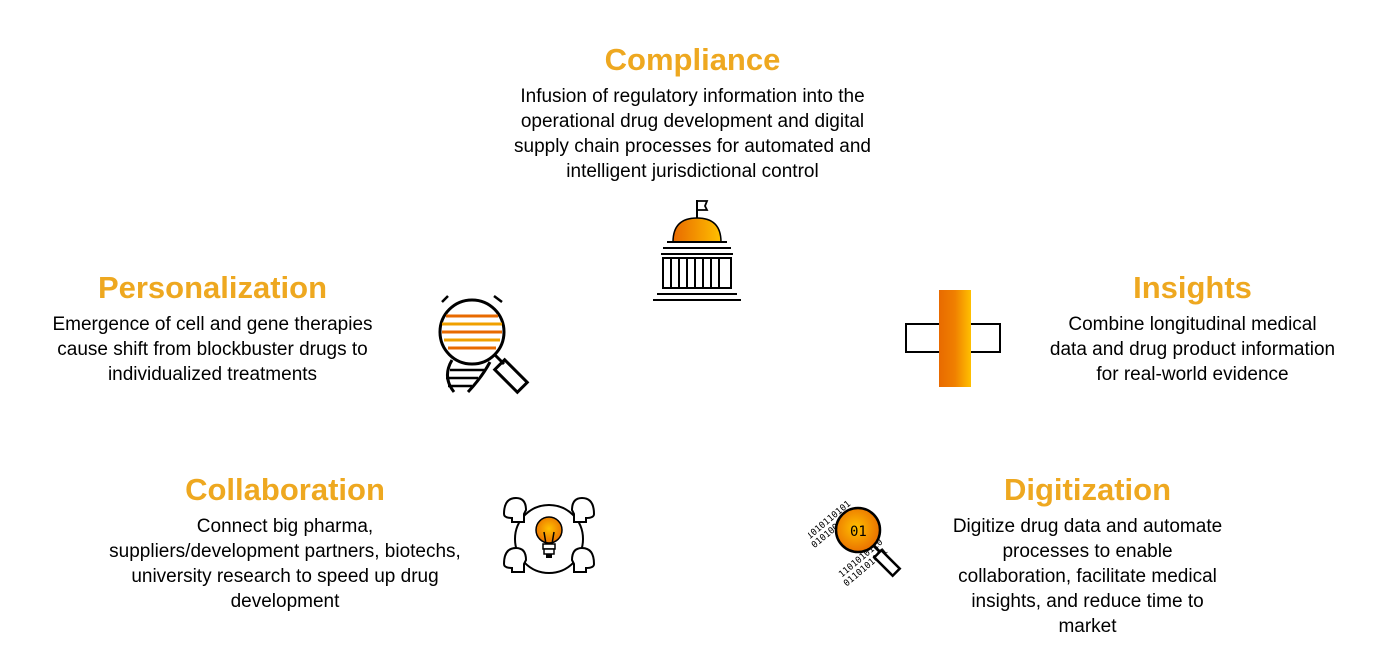 This screenshot has height=669, width=1389. Describe the element at coordinates (1192, 287) in the screenshot. I see `insights-title: Insights` at that location.